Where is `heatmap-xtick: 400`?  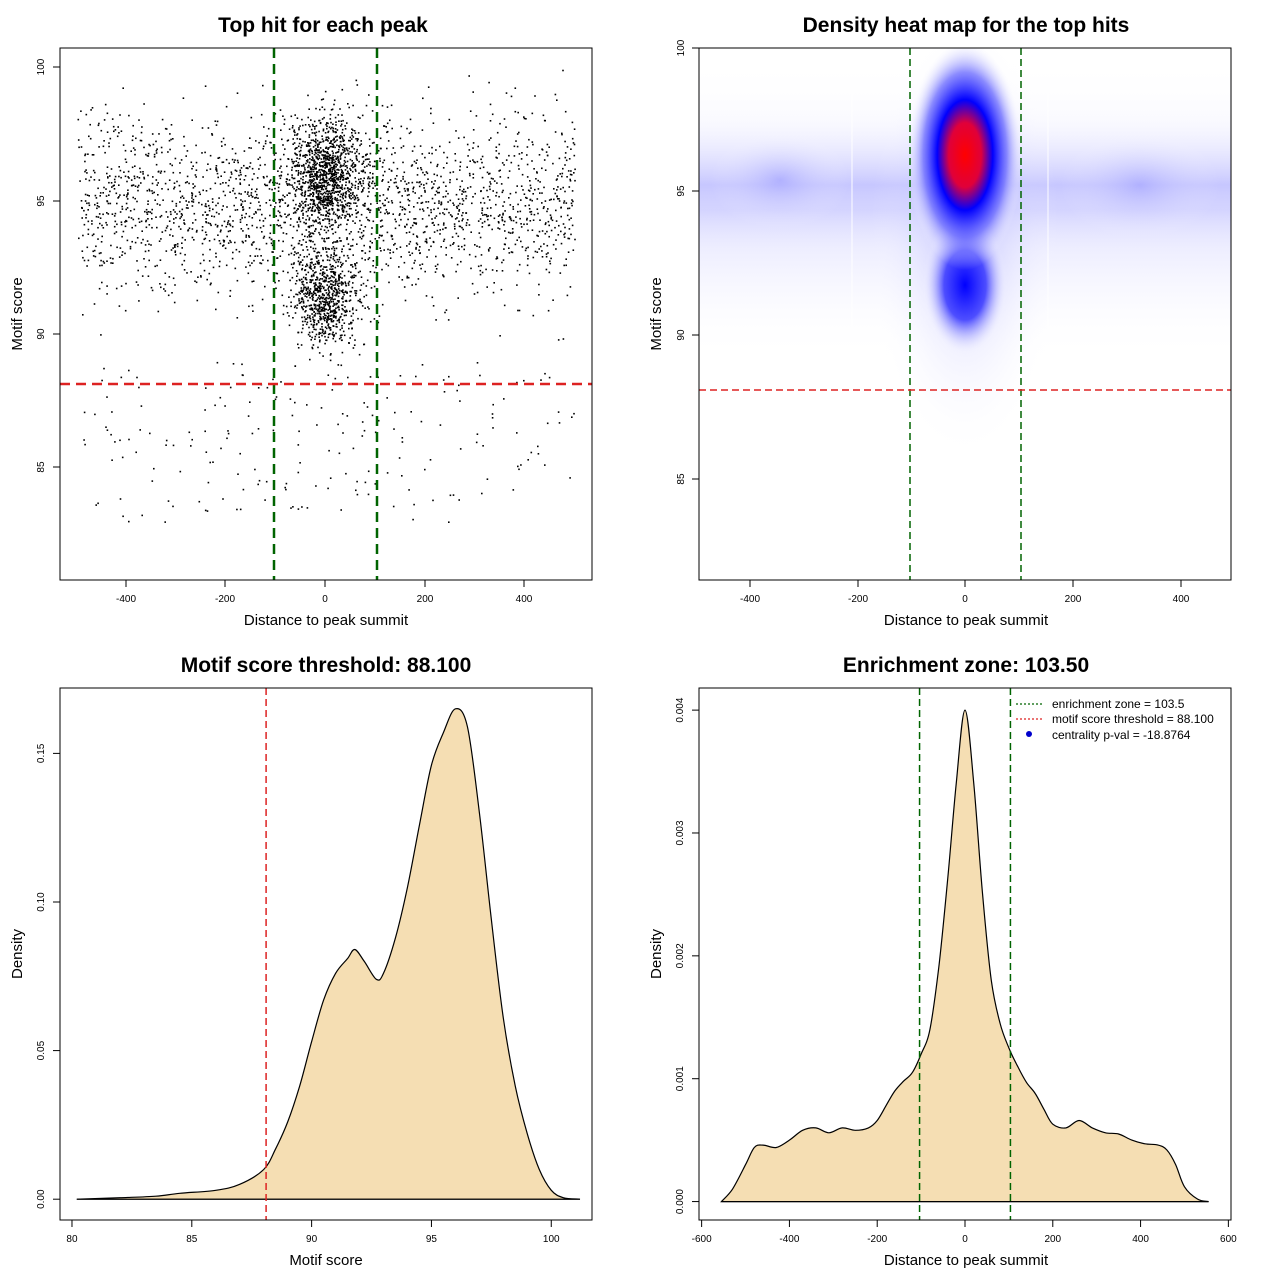
heatmap-xtick: 400 is located at coordinates (1181, 599).